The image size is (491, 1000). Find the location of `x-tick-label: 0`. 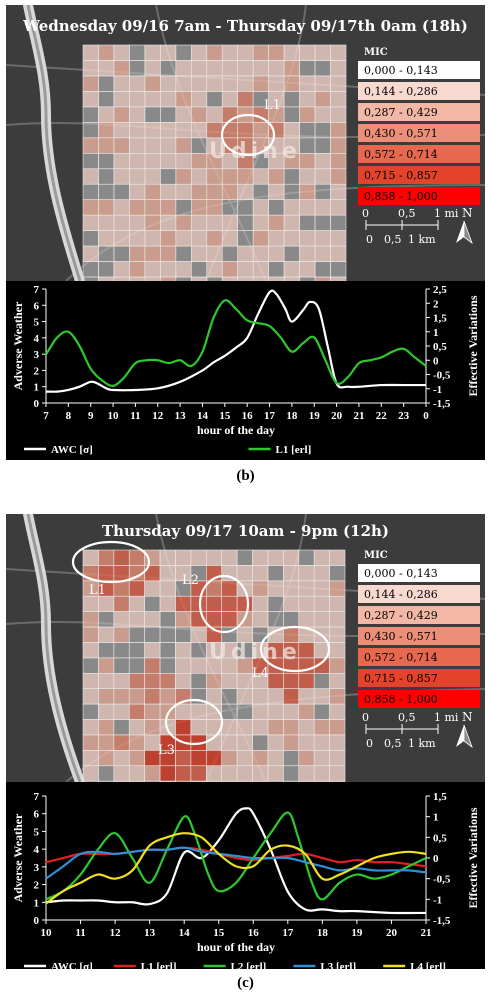

x-tick-label: 0 is located at coordinates (426, 416).